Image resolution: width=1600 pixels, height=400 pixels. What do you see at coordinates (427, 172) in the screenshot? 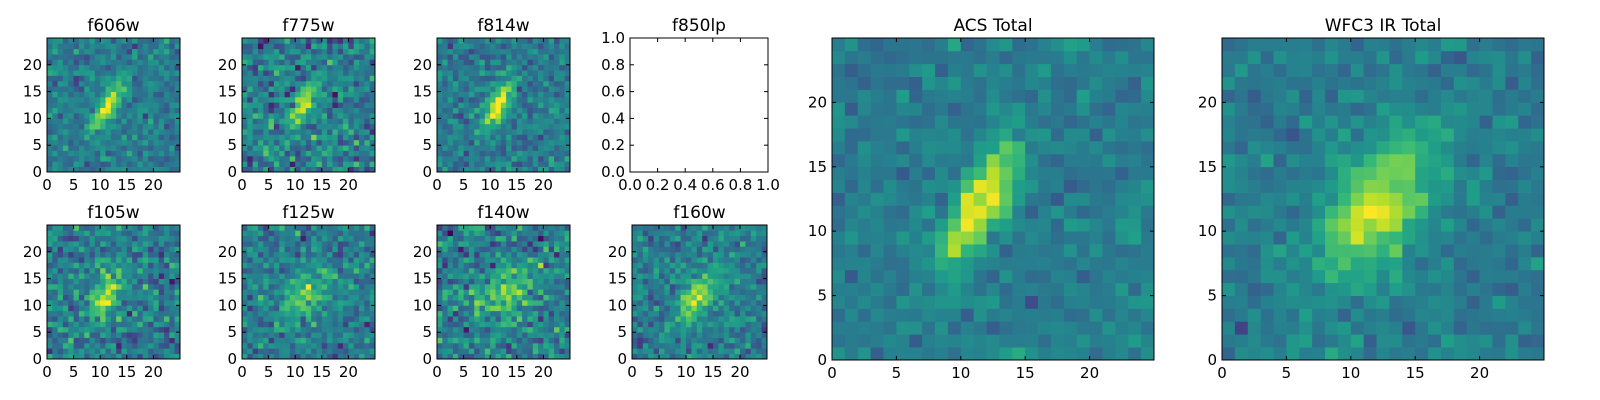
I see `y-tick-label: 0` at bounding box center [427, 172].